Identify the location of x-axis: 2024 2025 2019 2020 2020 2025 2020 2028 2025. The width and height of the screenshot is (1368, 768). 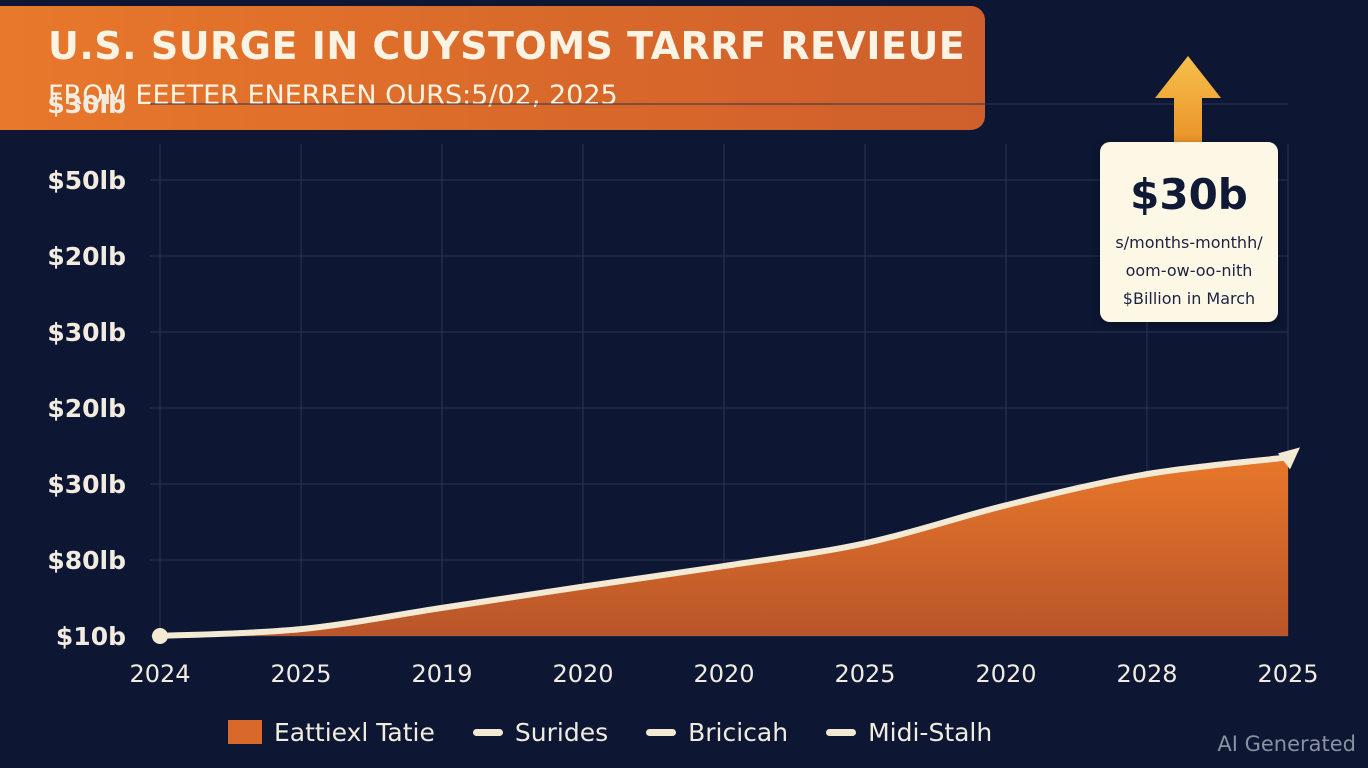
(723, 674).